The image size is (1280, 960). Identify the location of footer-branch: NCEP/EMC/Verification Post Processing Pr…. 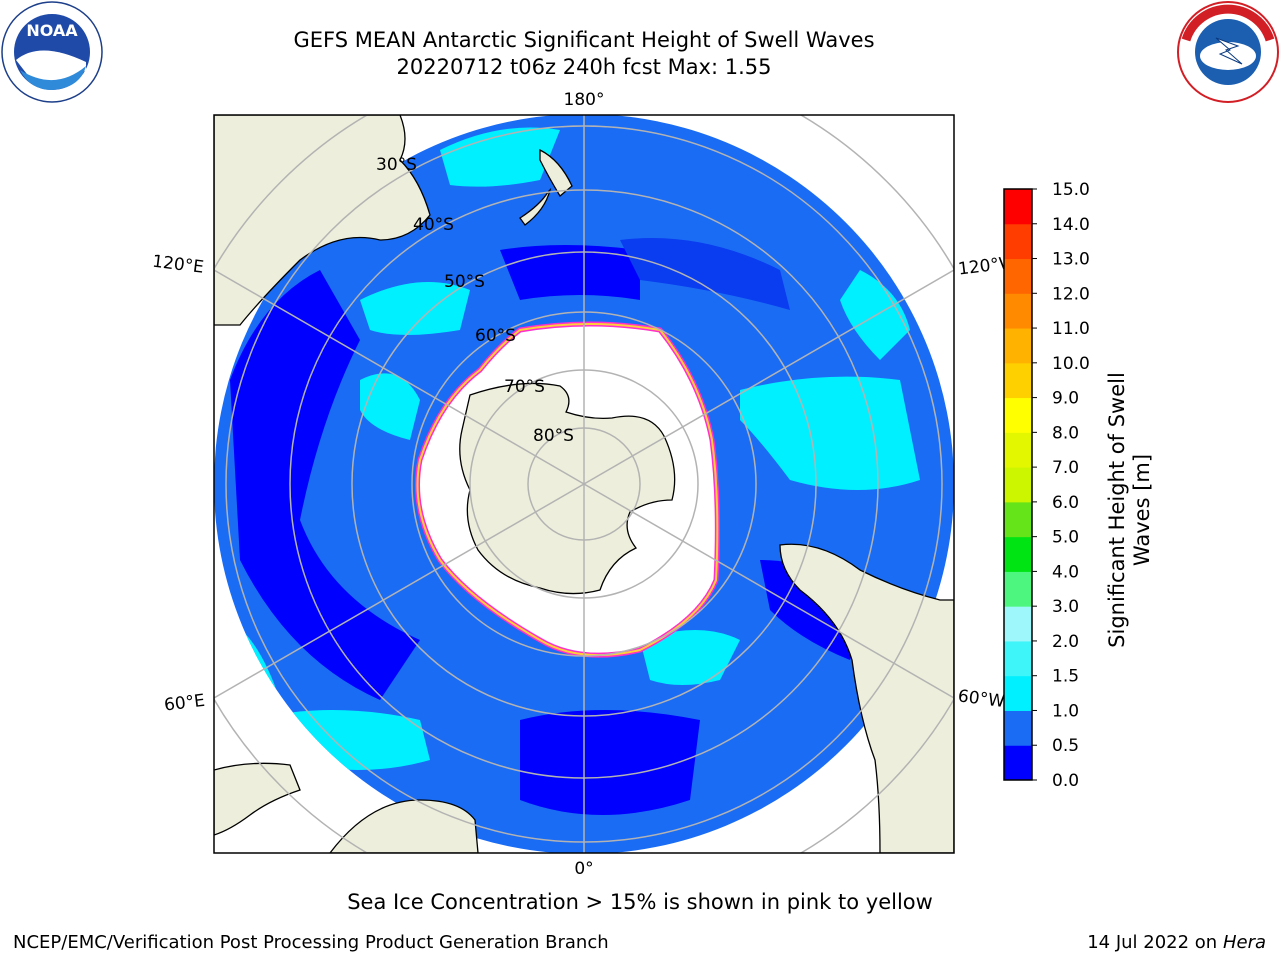
(311, 942).